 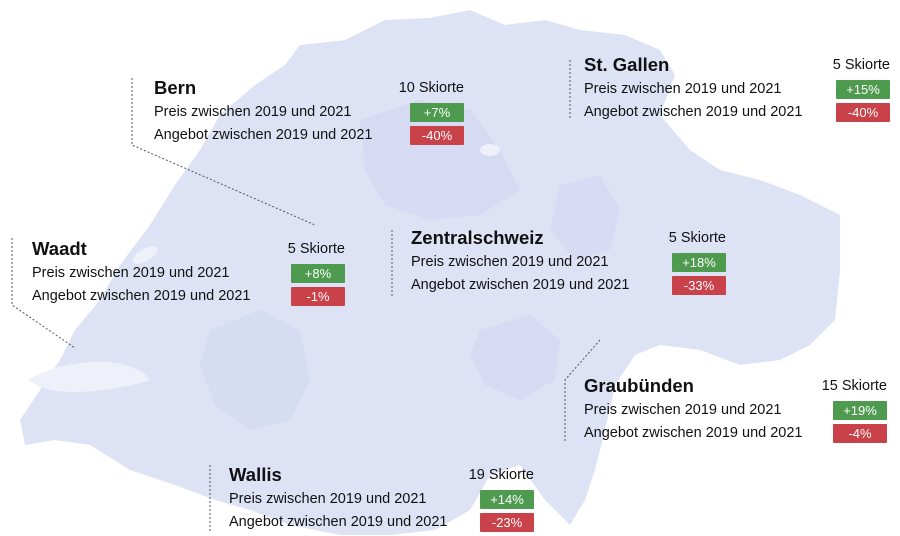 I want to click on leader-line-waadt, so click(x=43, y=293).